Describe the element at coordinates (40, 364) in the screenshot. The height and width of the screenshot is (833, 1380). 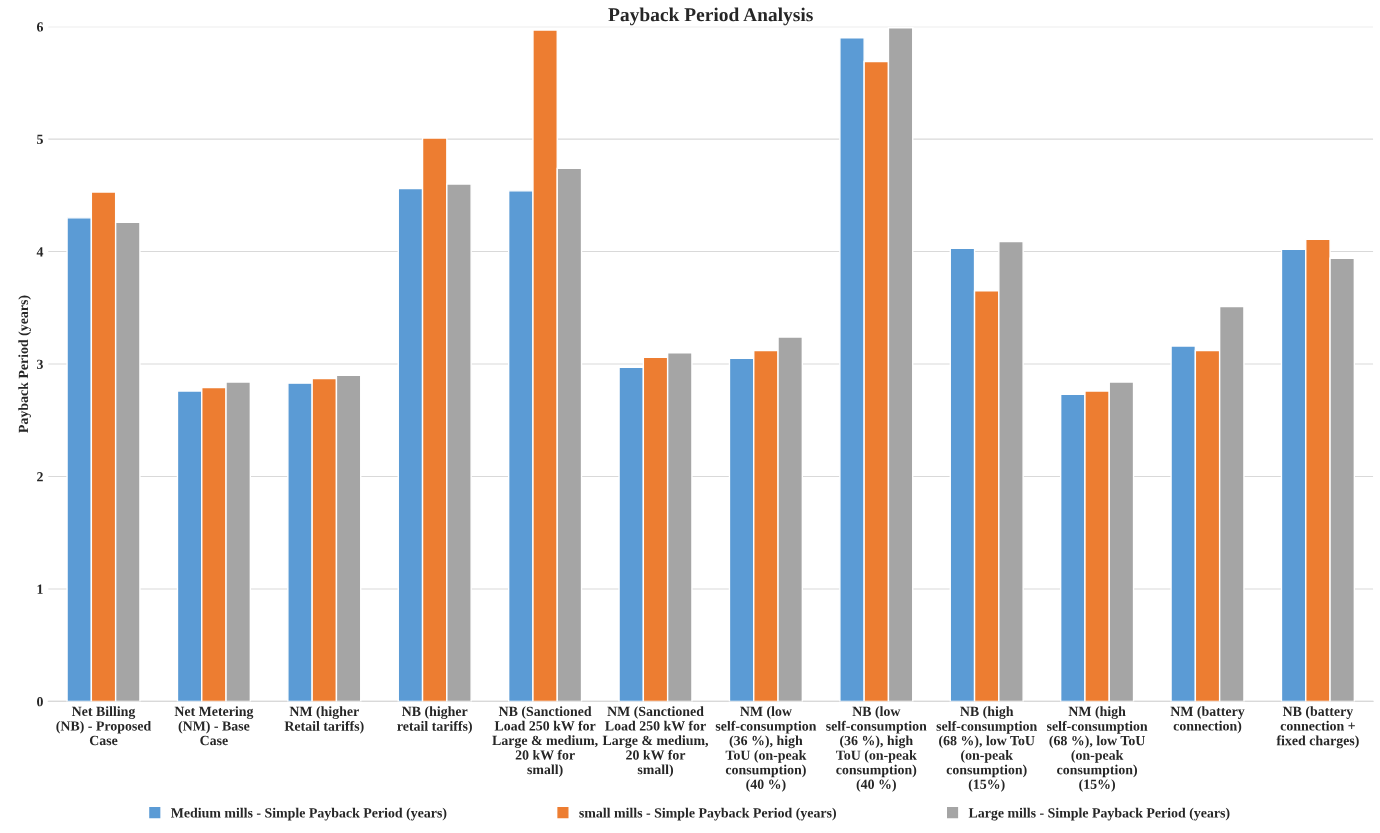
I see `y-tick-label: 3` at that location.